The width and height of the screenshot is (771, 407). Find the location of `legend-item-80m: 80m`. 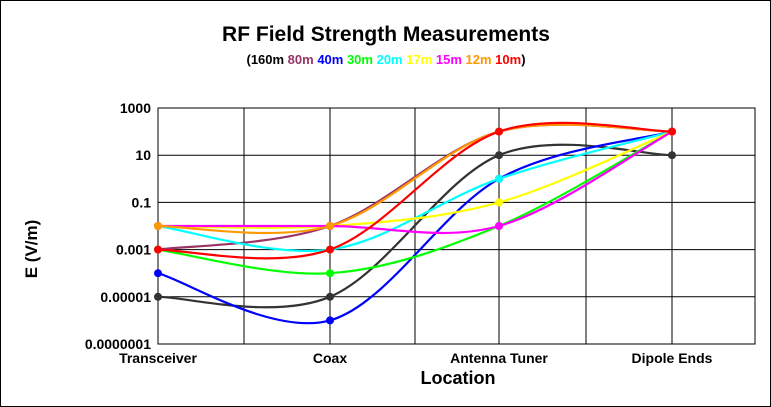

legend-item-80m: 80m is located at coordinates (299, 59).